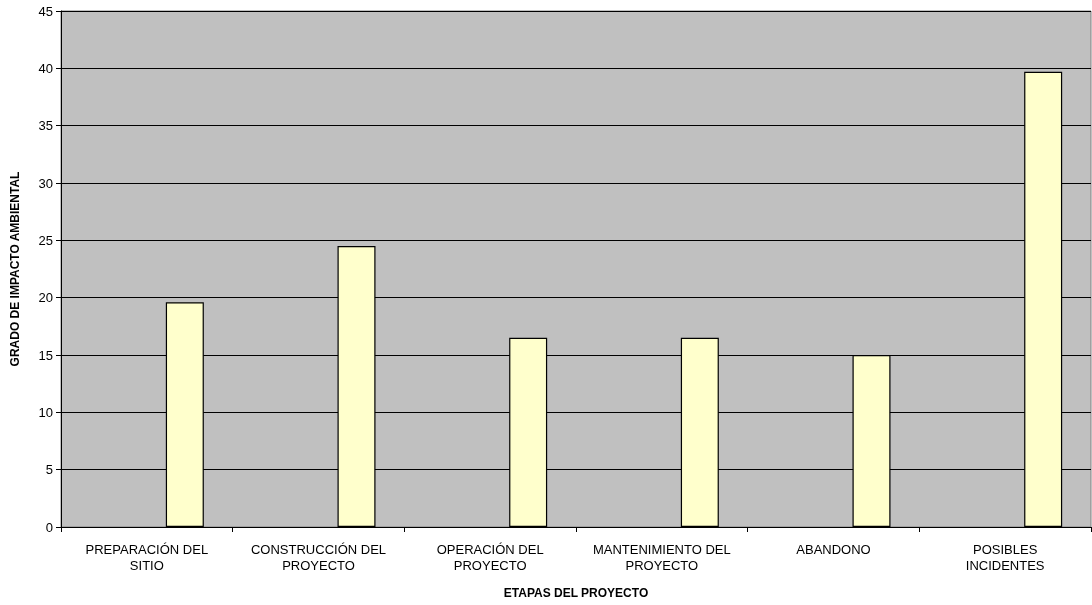 This screenshot has height=605, width=1092. What do you see at coordinates (318, 557) in the screenshot?
I see `x-tick-label: CONSTRUCCIÓN DEL PROYECTO` at bounding box center [318, 557].